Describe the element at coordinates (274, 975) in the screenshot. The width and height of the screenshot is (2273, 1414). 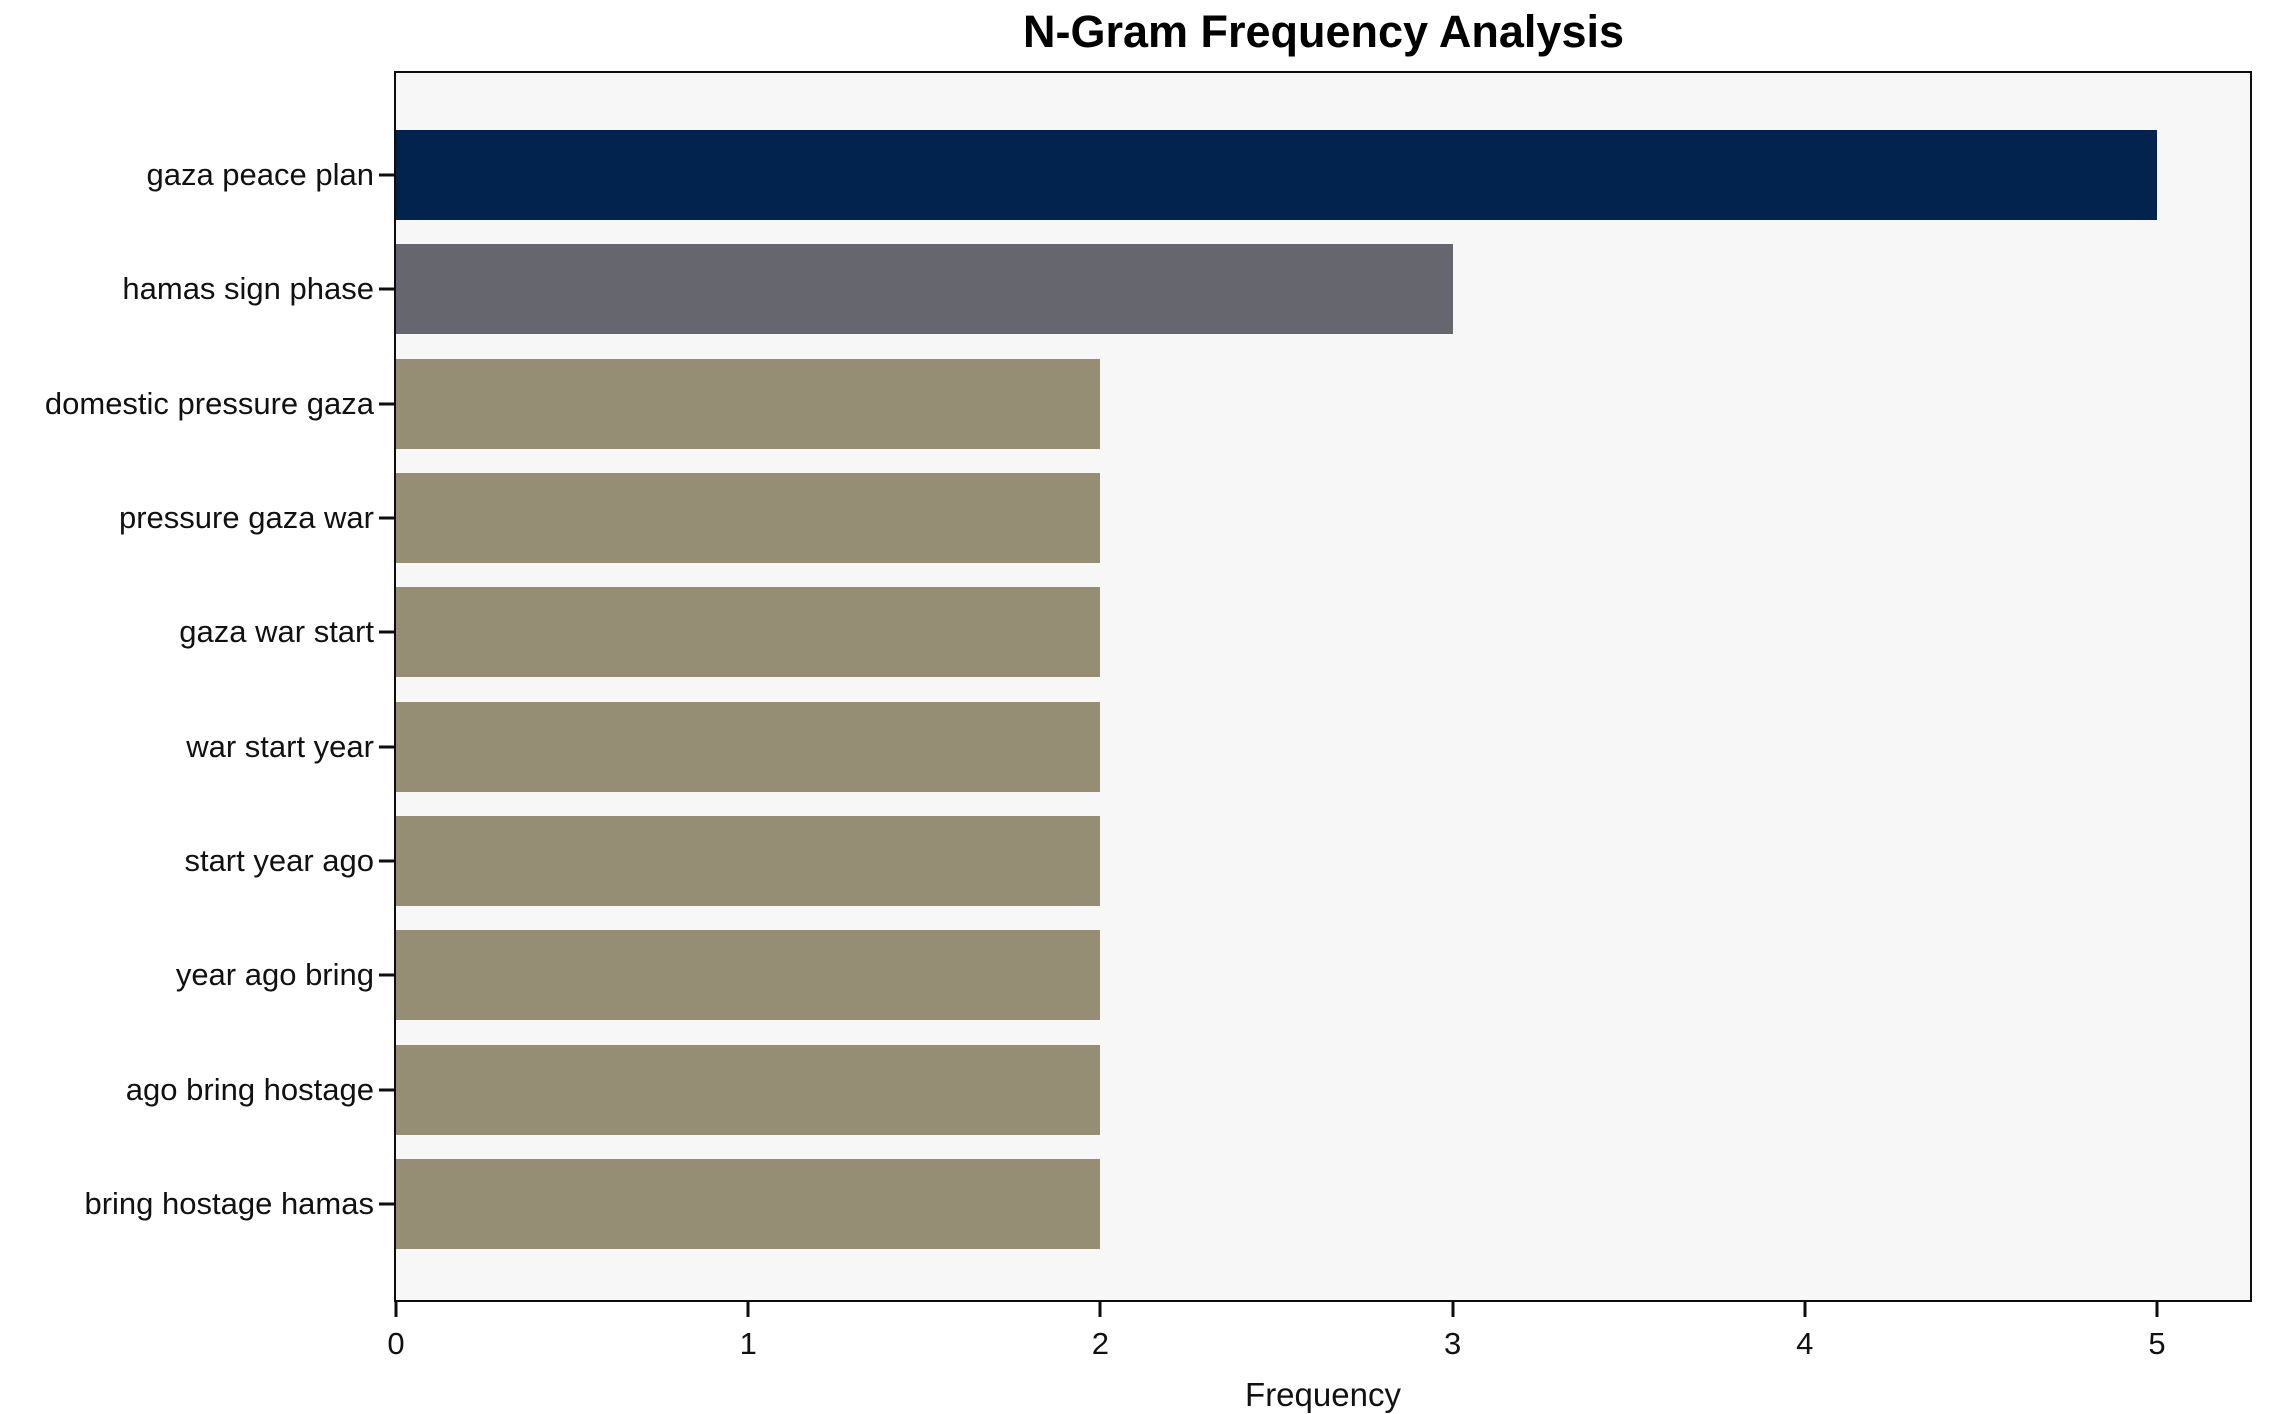
I see `y-tick-label: year ago bring` at that location.